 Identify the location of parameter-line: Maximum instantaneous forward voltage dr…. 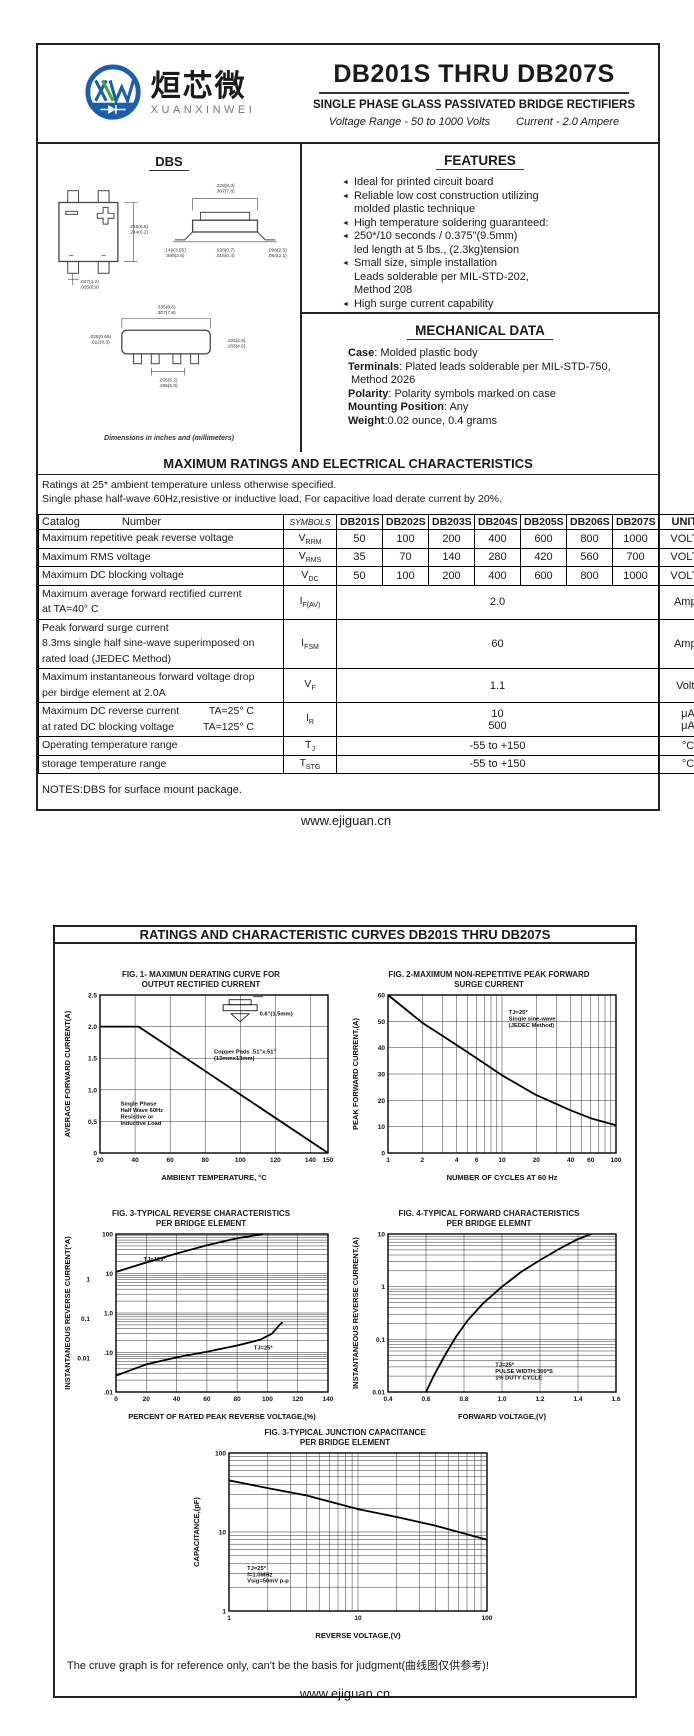
(161, 678).